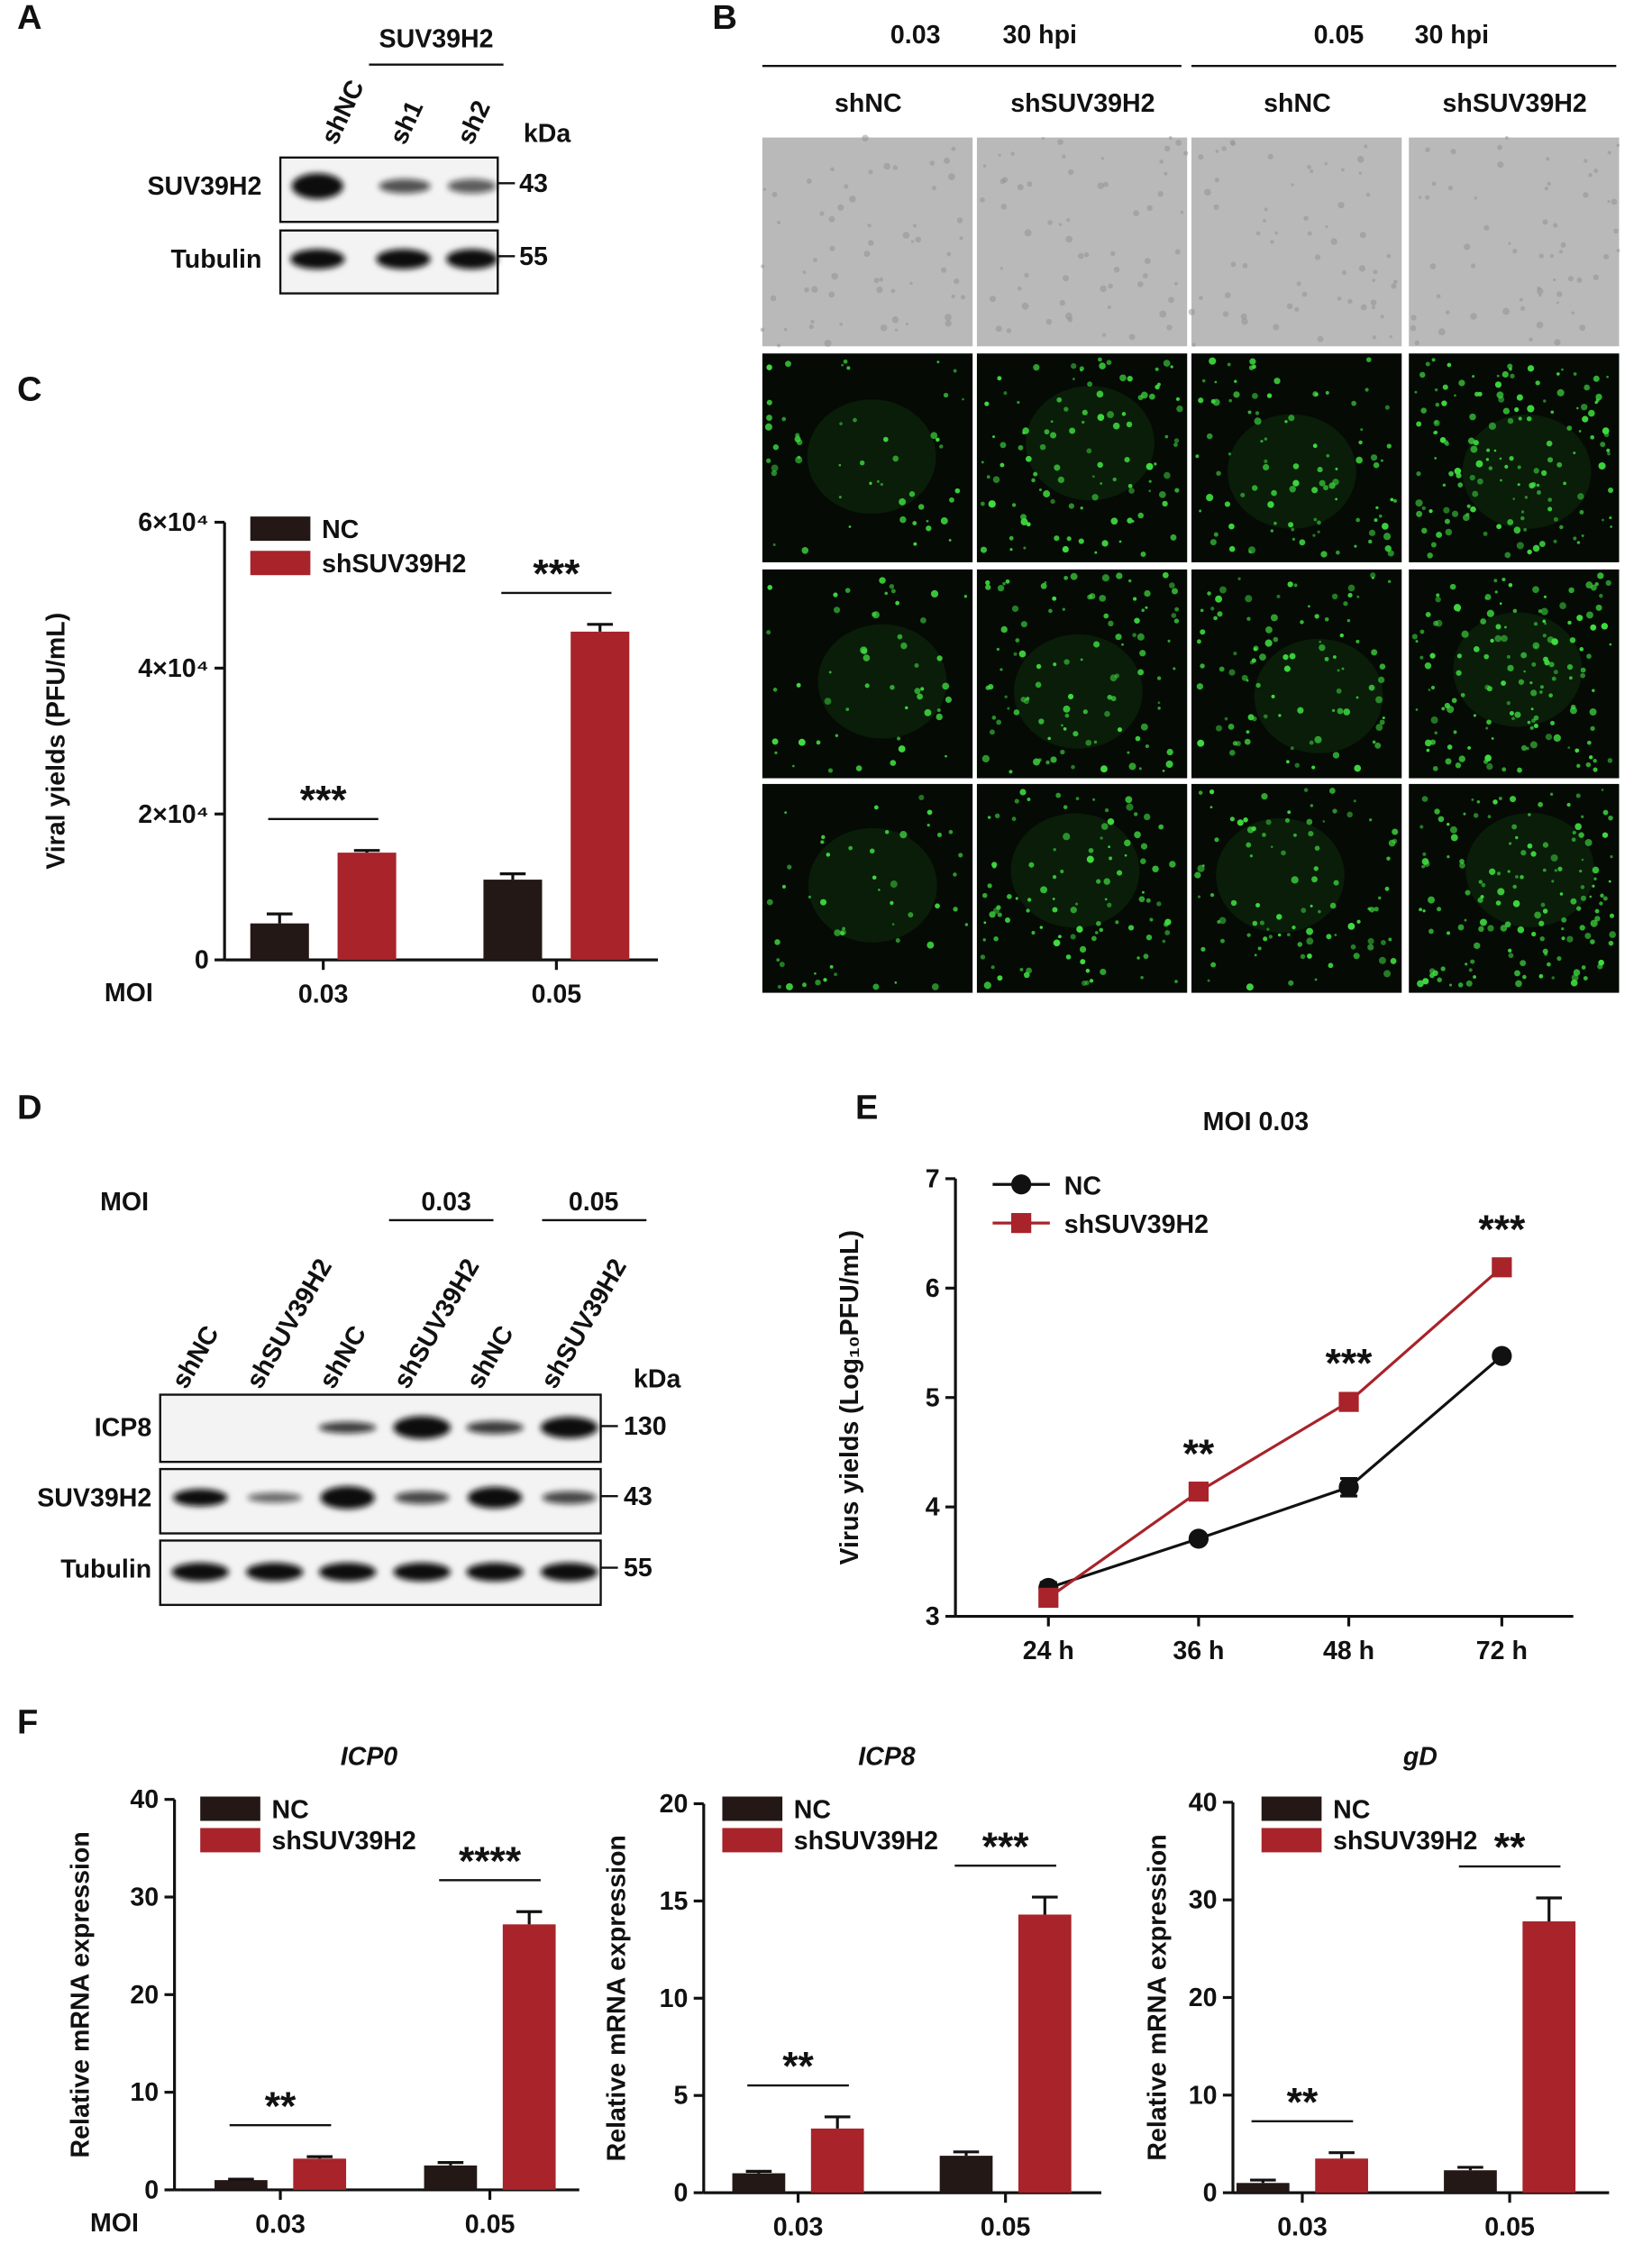  Describe the element at coordinates (1515, 242) in the screenshot. I see `brightfield-image` at that location.